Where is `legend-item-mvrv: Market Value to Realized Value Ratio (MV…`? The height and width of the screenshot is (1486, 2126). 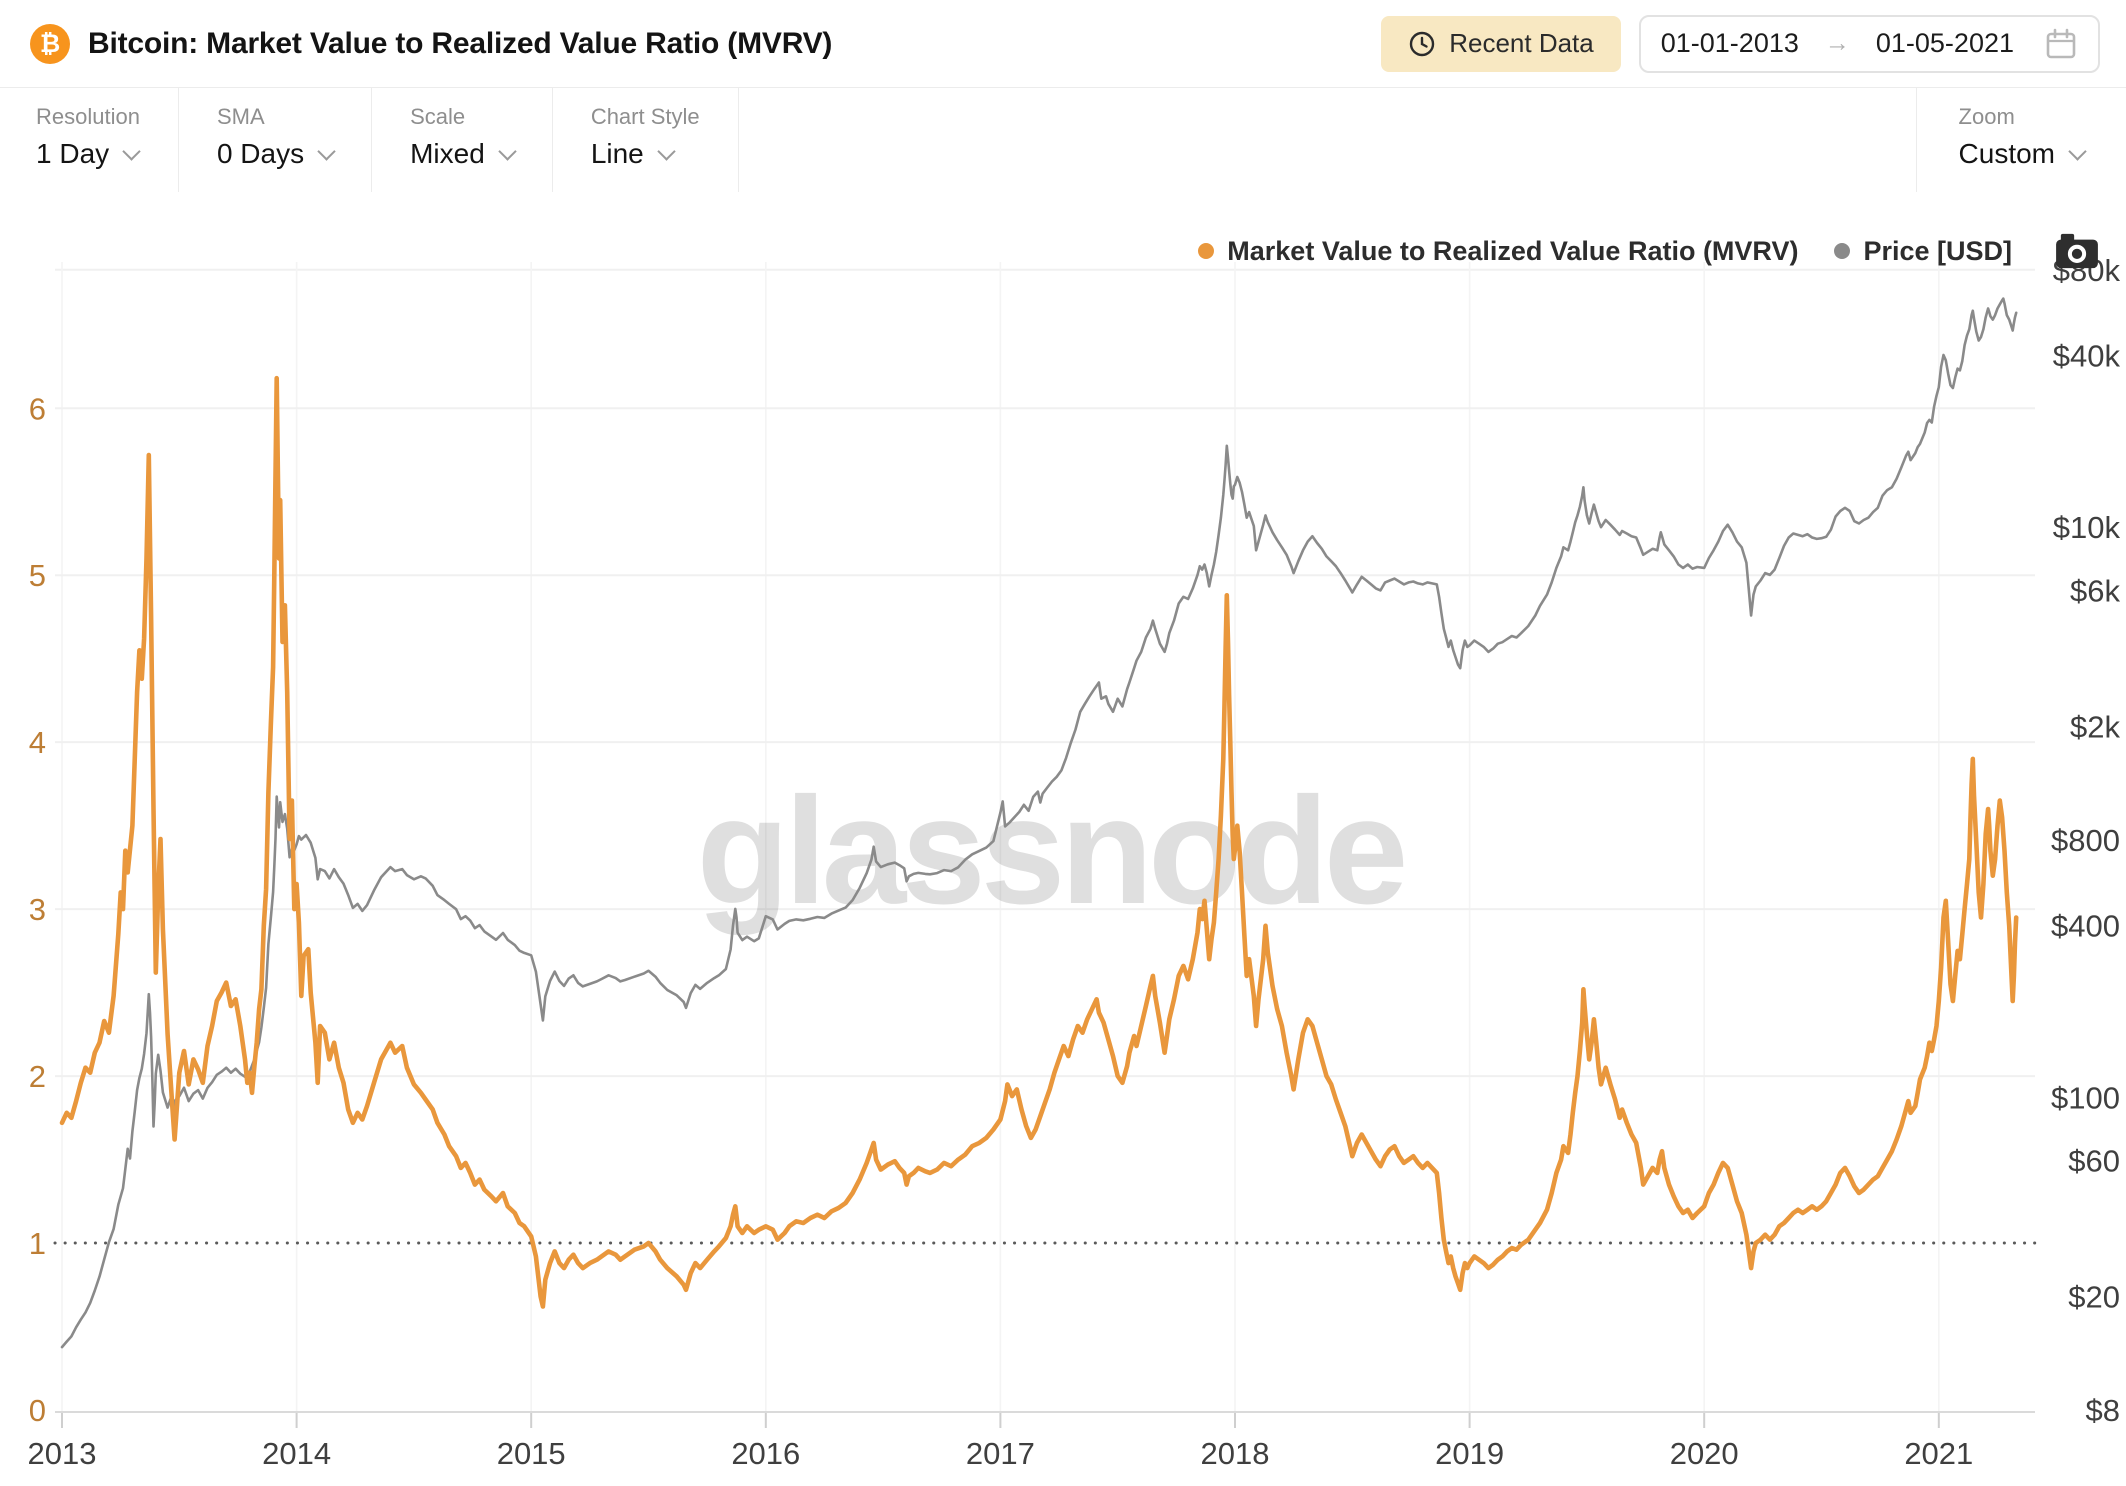 legend-item-mvrv: Market Value to Realized Value Ratio (MV… is located at coordinates (1498, 251).